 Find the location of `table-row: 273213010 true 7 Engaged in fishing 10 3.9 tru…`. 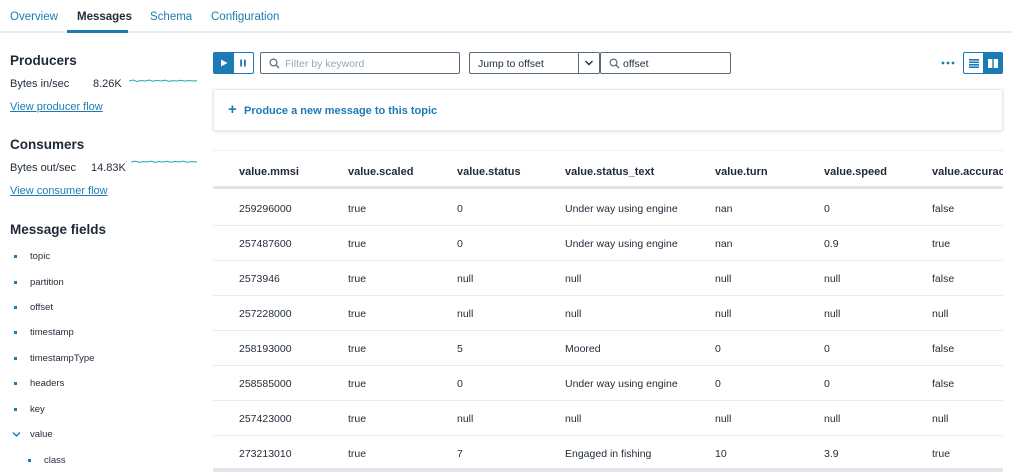

table-row: 273213010 true 7 Engaged in fishing 10 3.9 tru… is located at coordinates (608, 453).